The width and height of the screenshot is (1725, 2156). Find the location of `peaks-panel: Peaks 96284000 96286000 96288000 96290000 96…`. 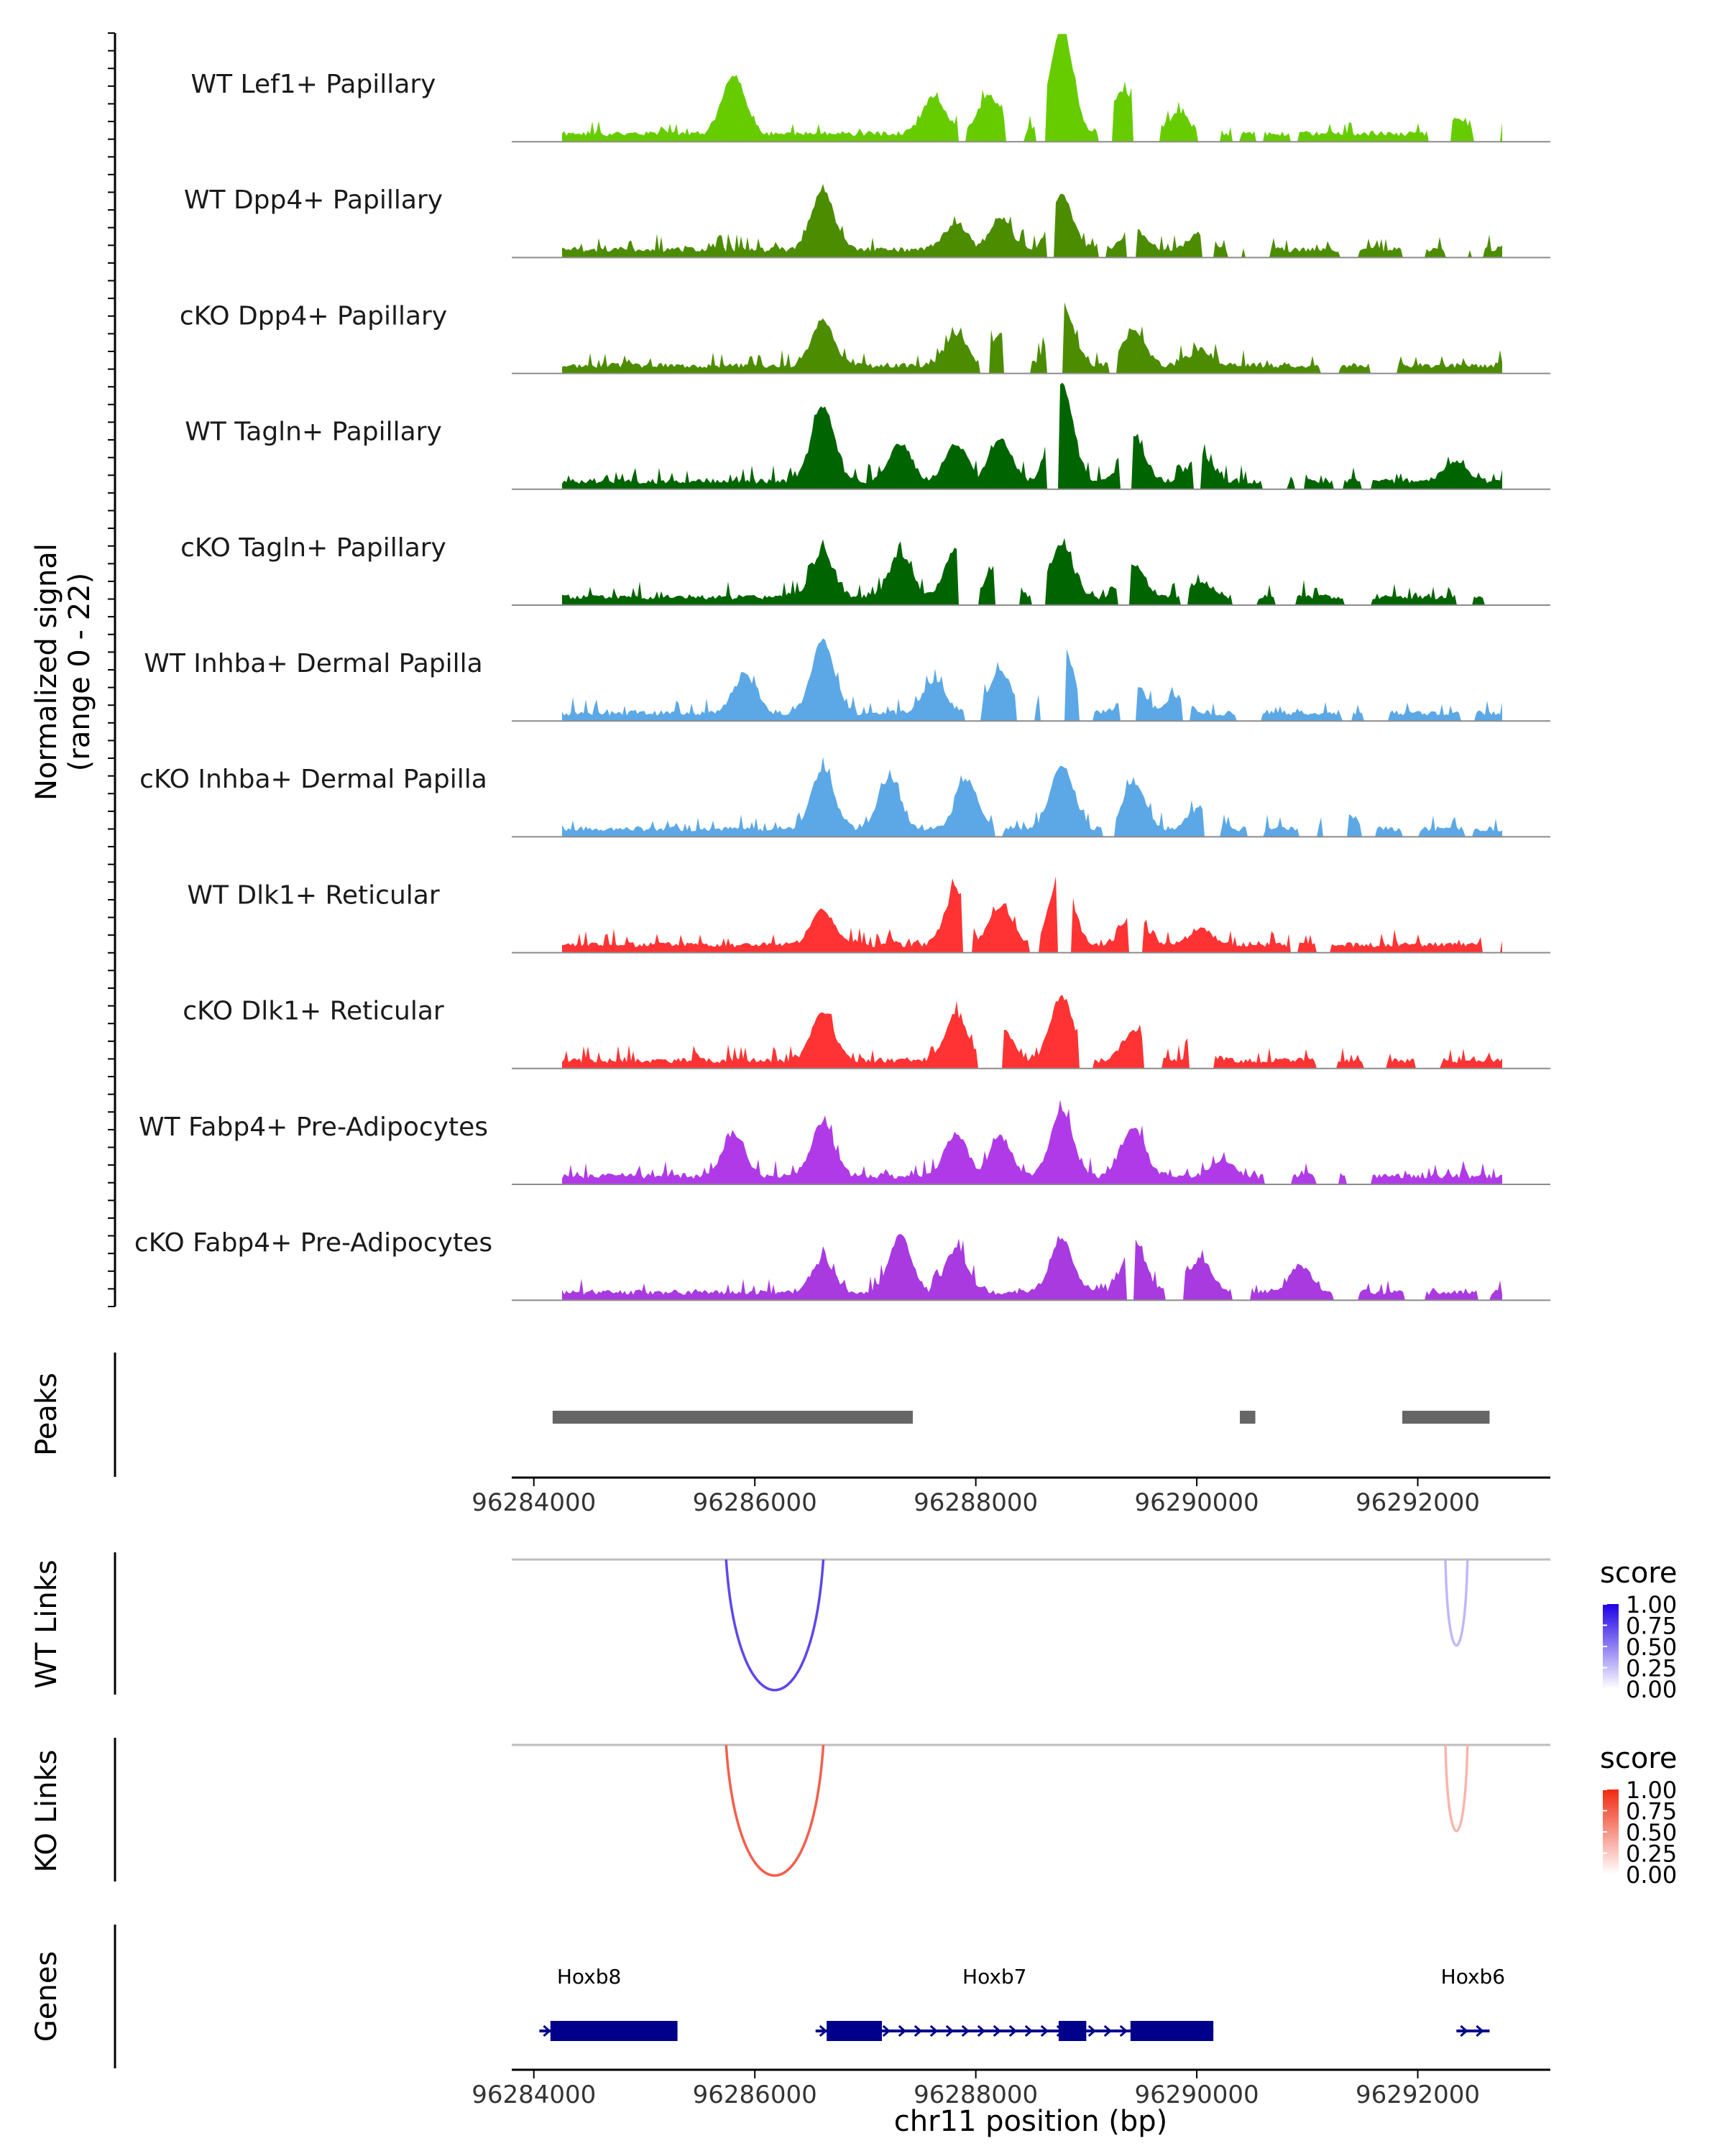

peaks-panel: Peaks 96284000 96286000 96288000 96290000 96… is located at coordinates (790, 1435).